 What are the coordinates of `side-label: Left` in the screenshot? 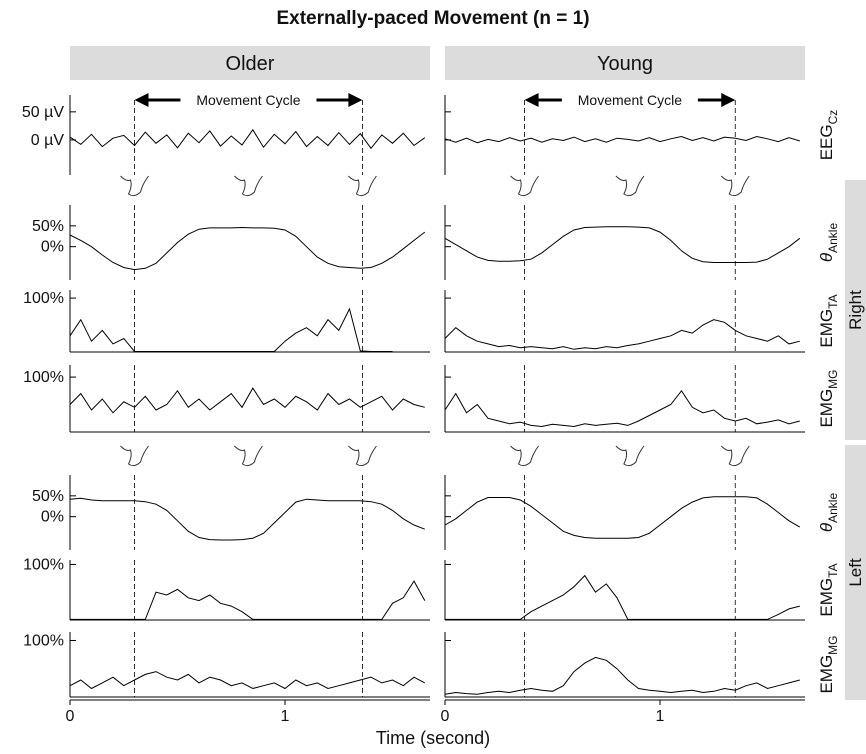 It's located at (855, 572).